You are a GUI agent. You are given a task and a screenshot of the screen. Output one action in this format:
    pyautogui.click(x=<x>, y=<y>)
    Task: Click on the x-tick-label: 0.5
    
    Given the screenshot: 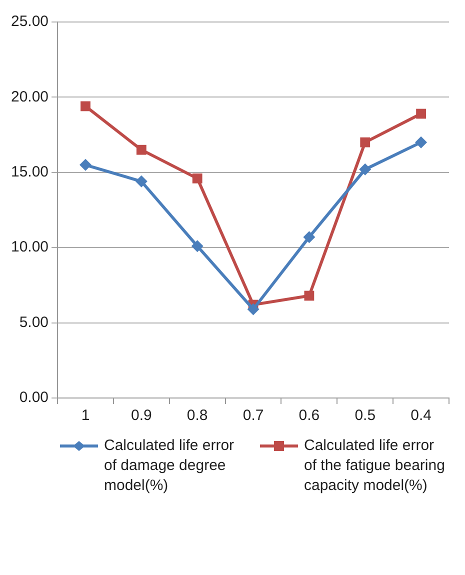 What is the action you would take?
    pyautogui.click(x=365, y=415)
    